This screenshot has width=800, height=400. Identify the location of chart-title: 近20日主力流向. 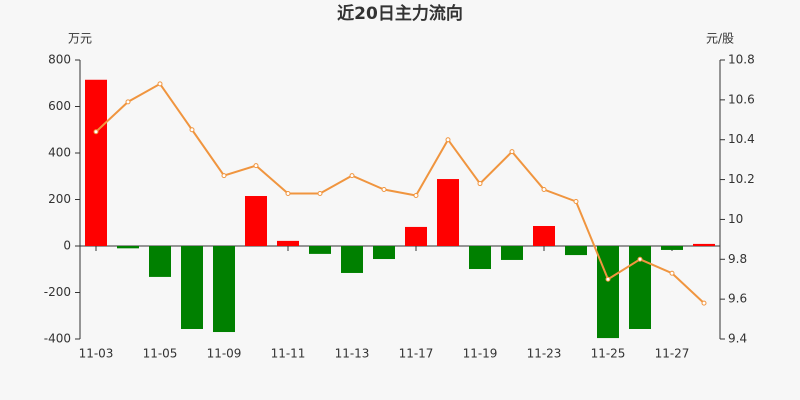
(400, 13).